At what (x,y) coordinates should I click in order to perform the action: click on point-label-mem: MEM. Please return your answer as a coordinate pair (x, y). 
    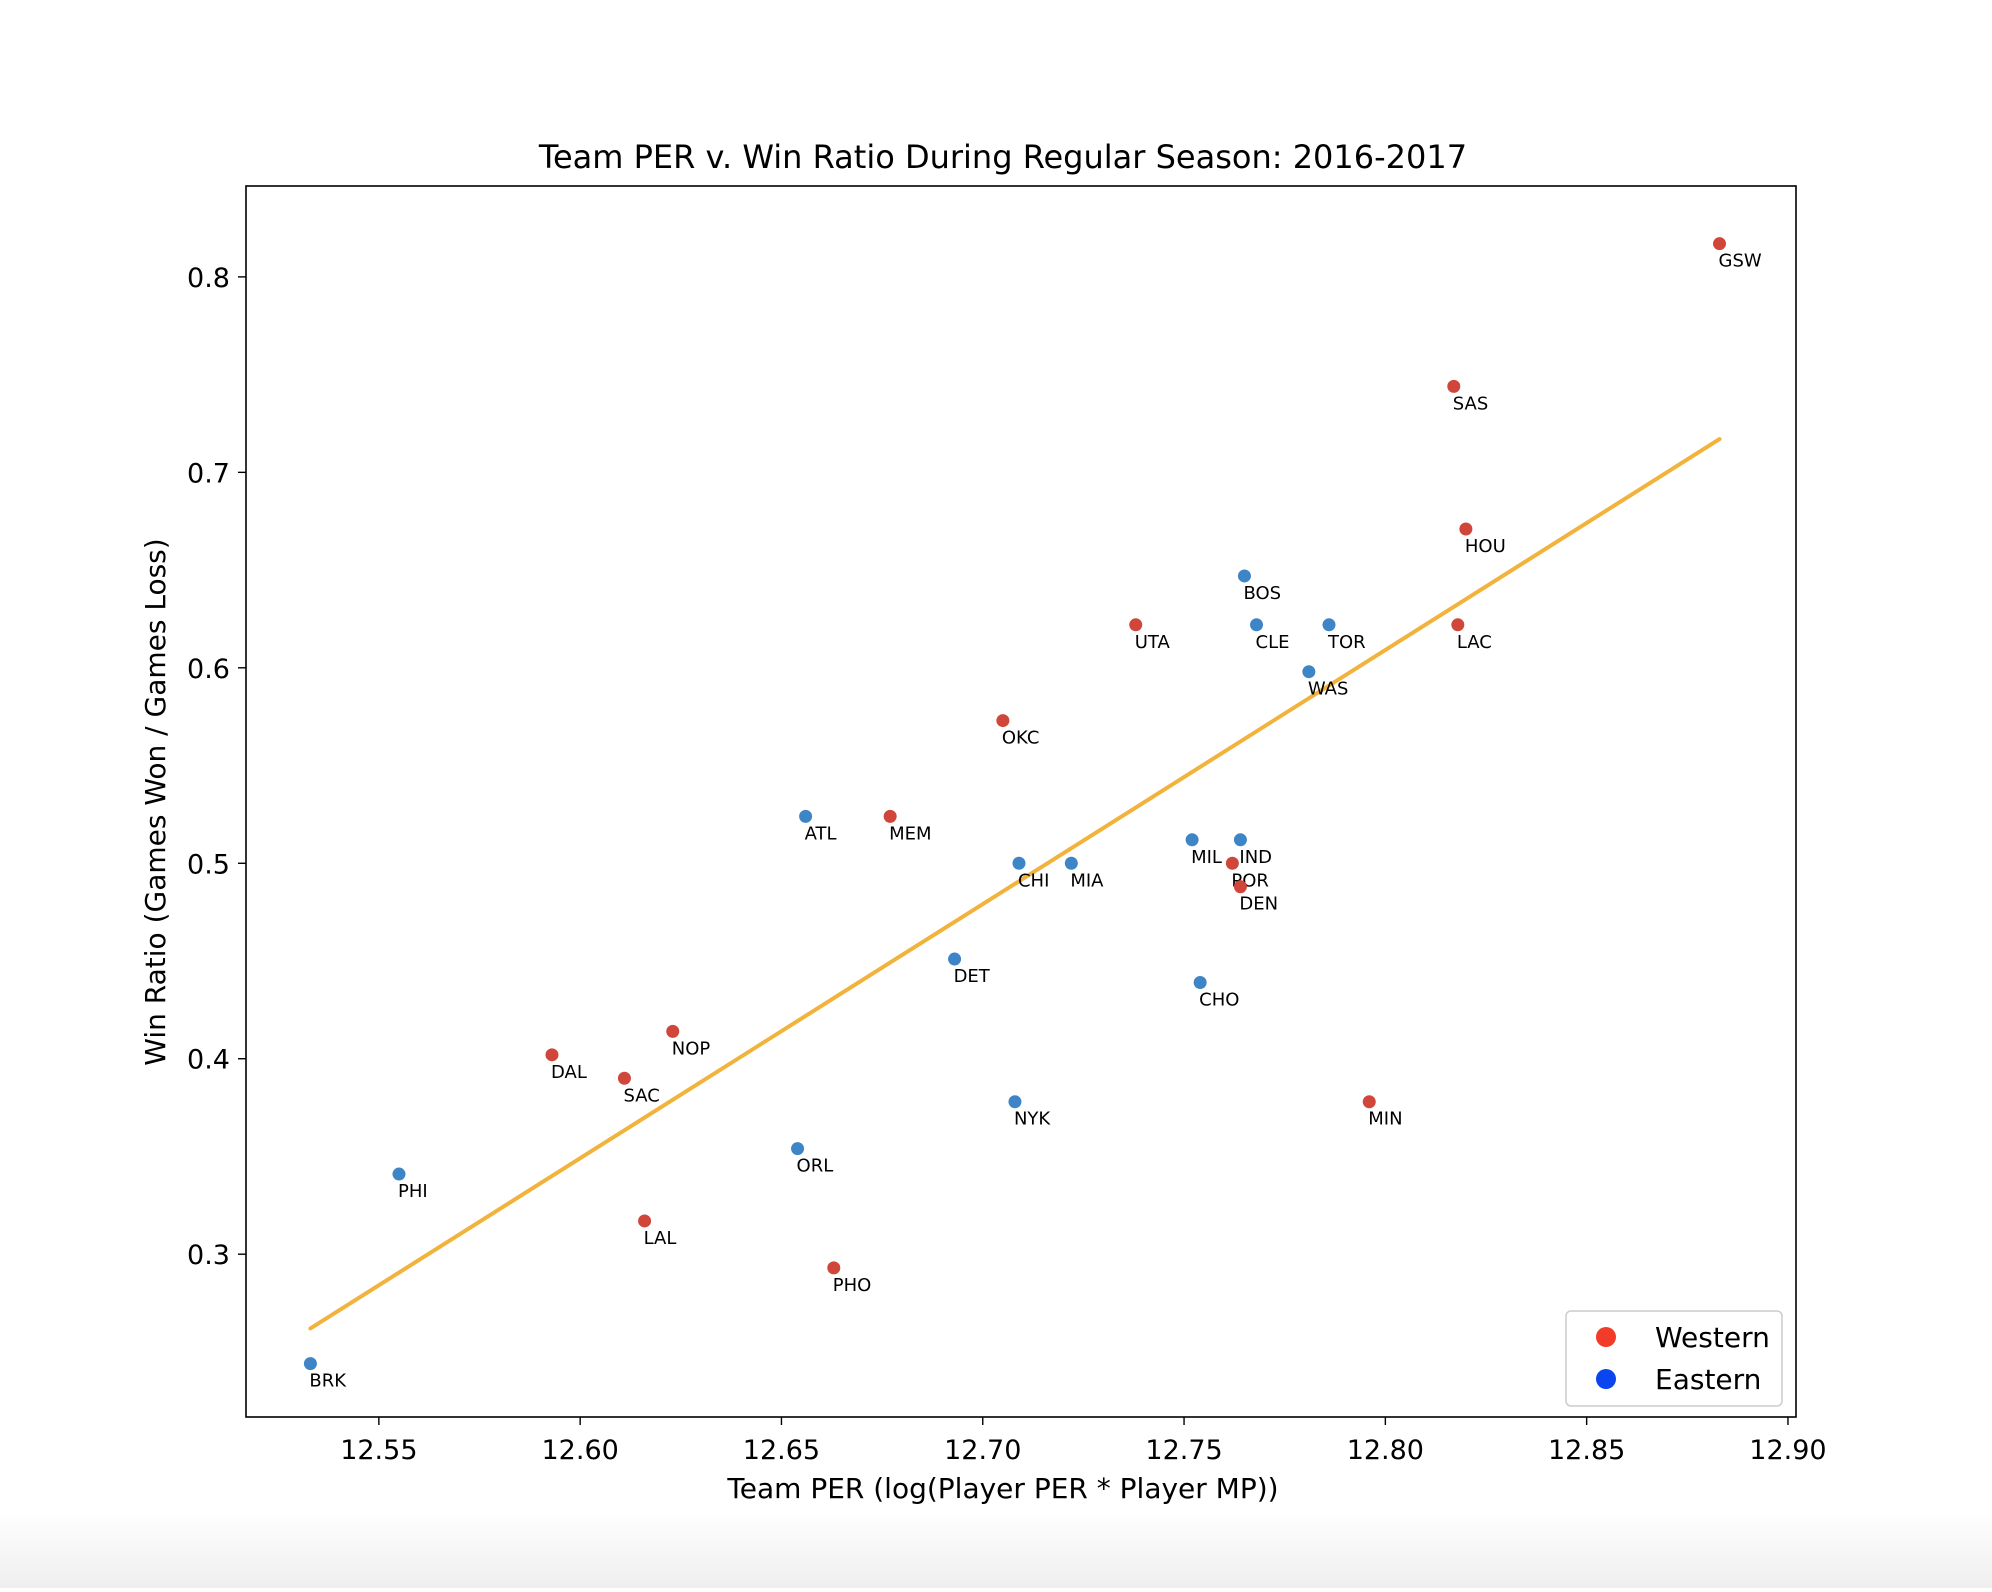
    Looking at the image, I should click on (910, 833).